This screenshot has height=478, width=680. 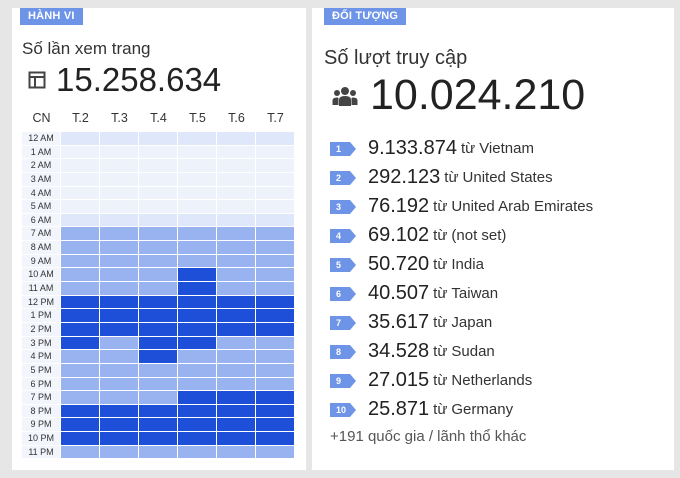 I want to click on heatmap-row: 2 PM, so click(x=158, y=329).